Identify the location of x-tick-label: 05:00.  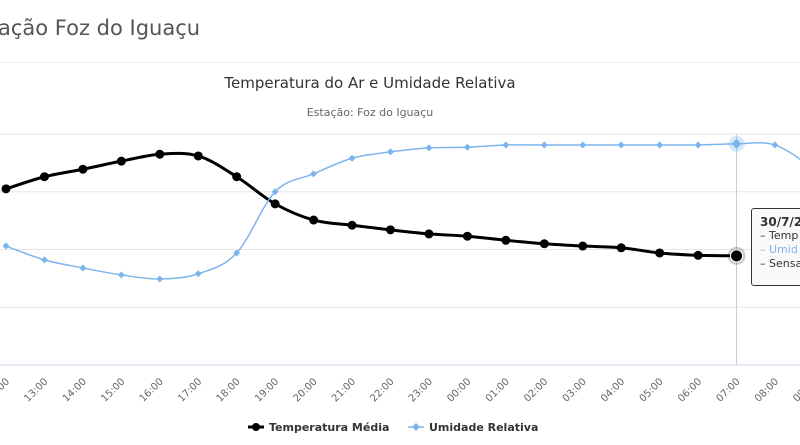
(652, 390).